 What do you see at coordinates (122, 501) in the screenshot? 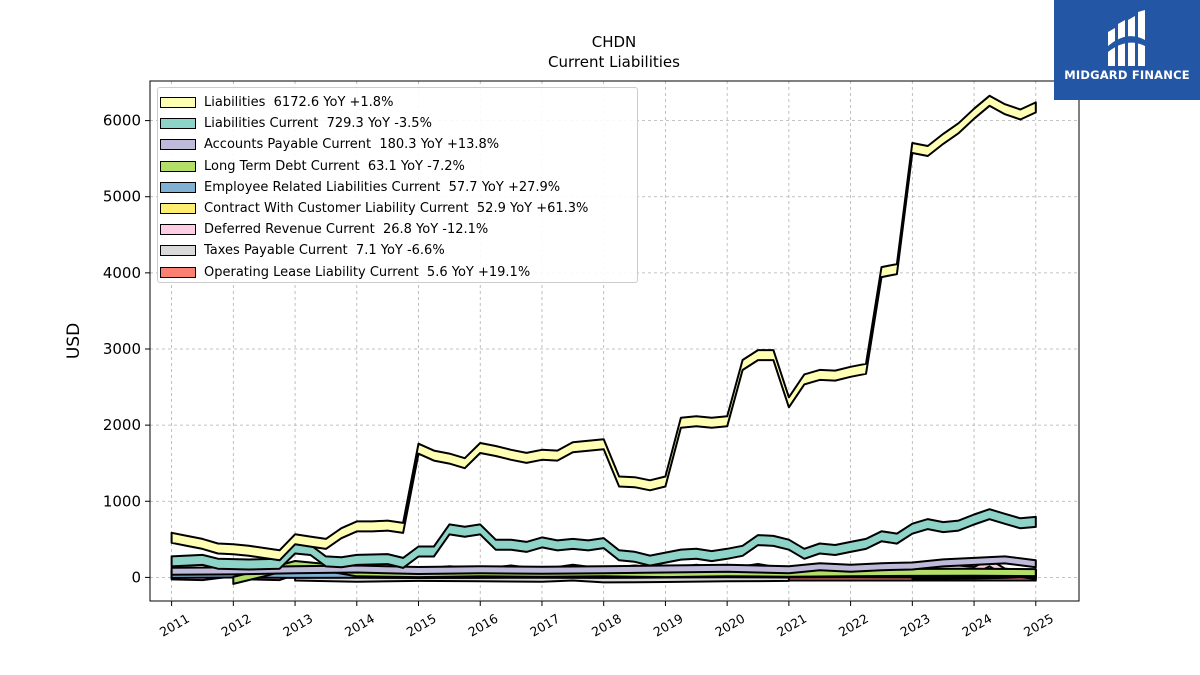
I see `y-tick-label: 1000` at bounding box center [122, 501].